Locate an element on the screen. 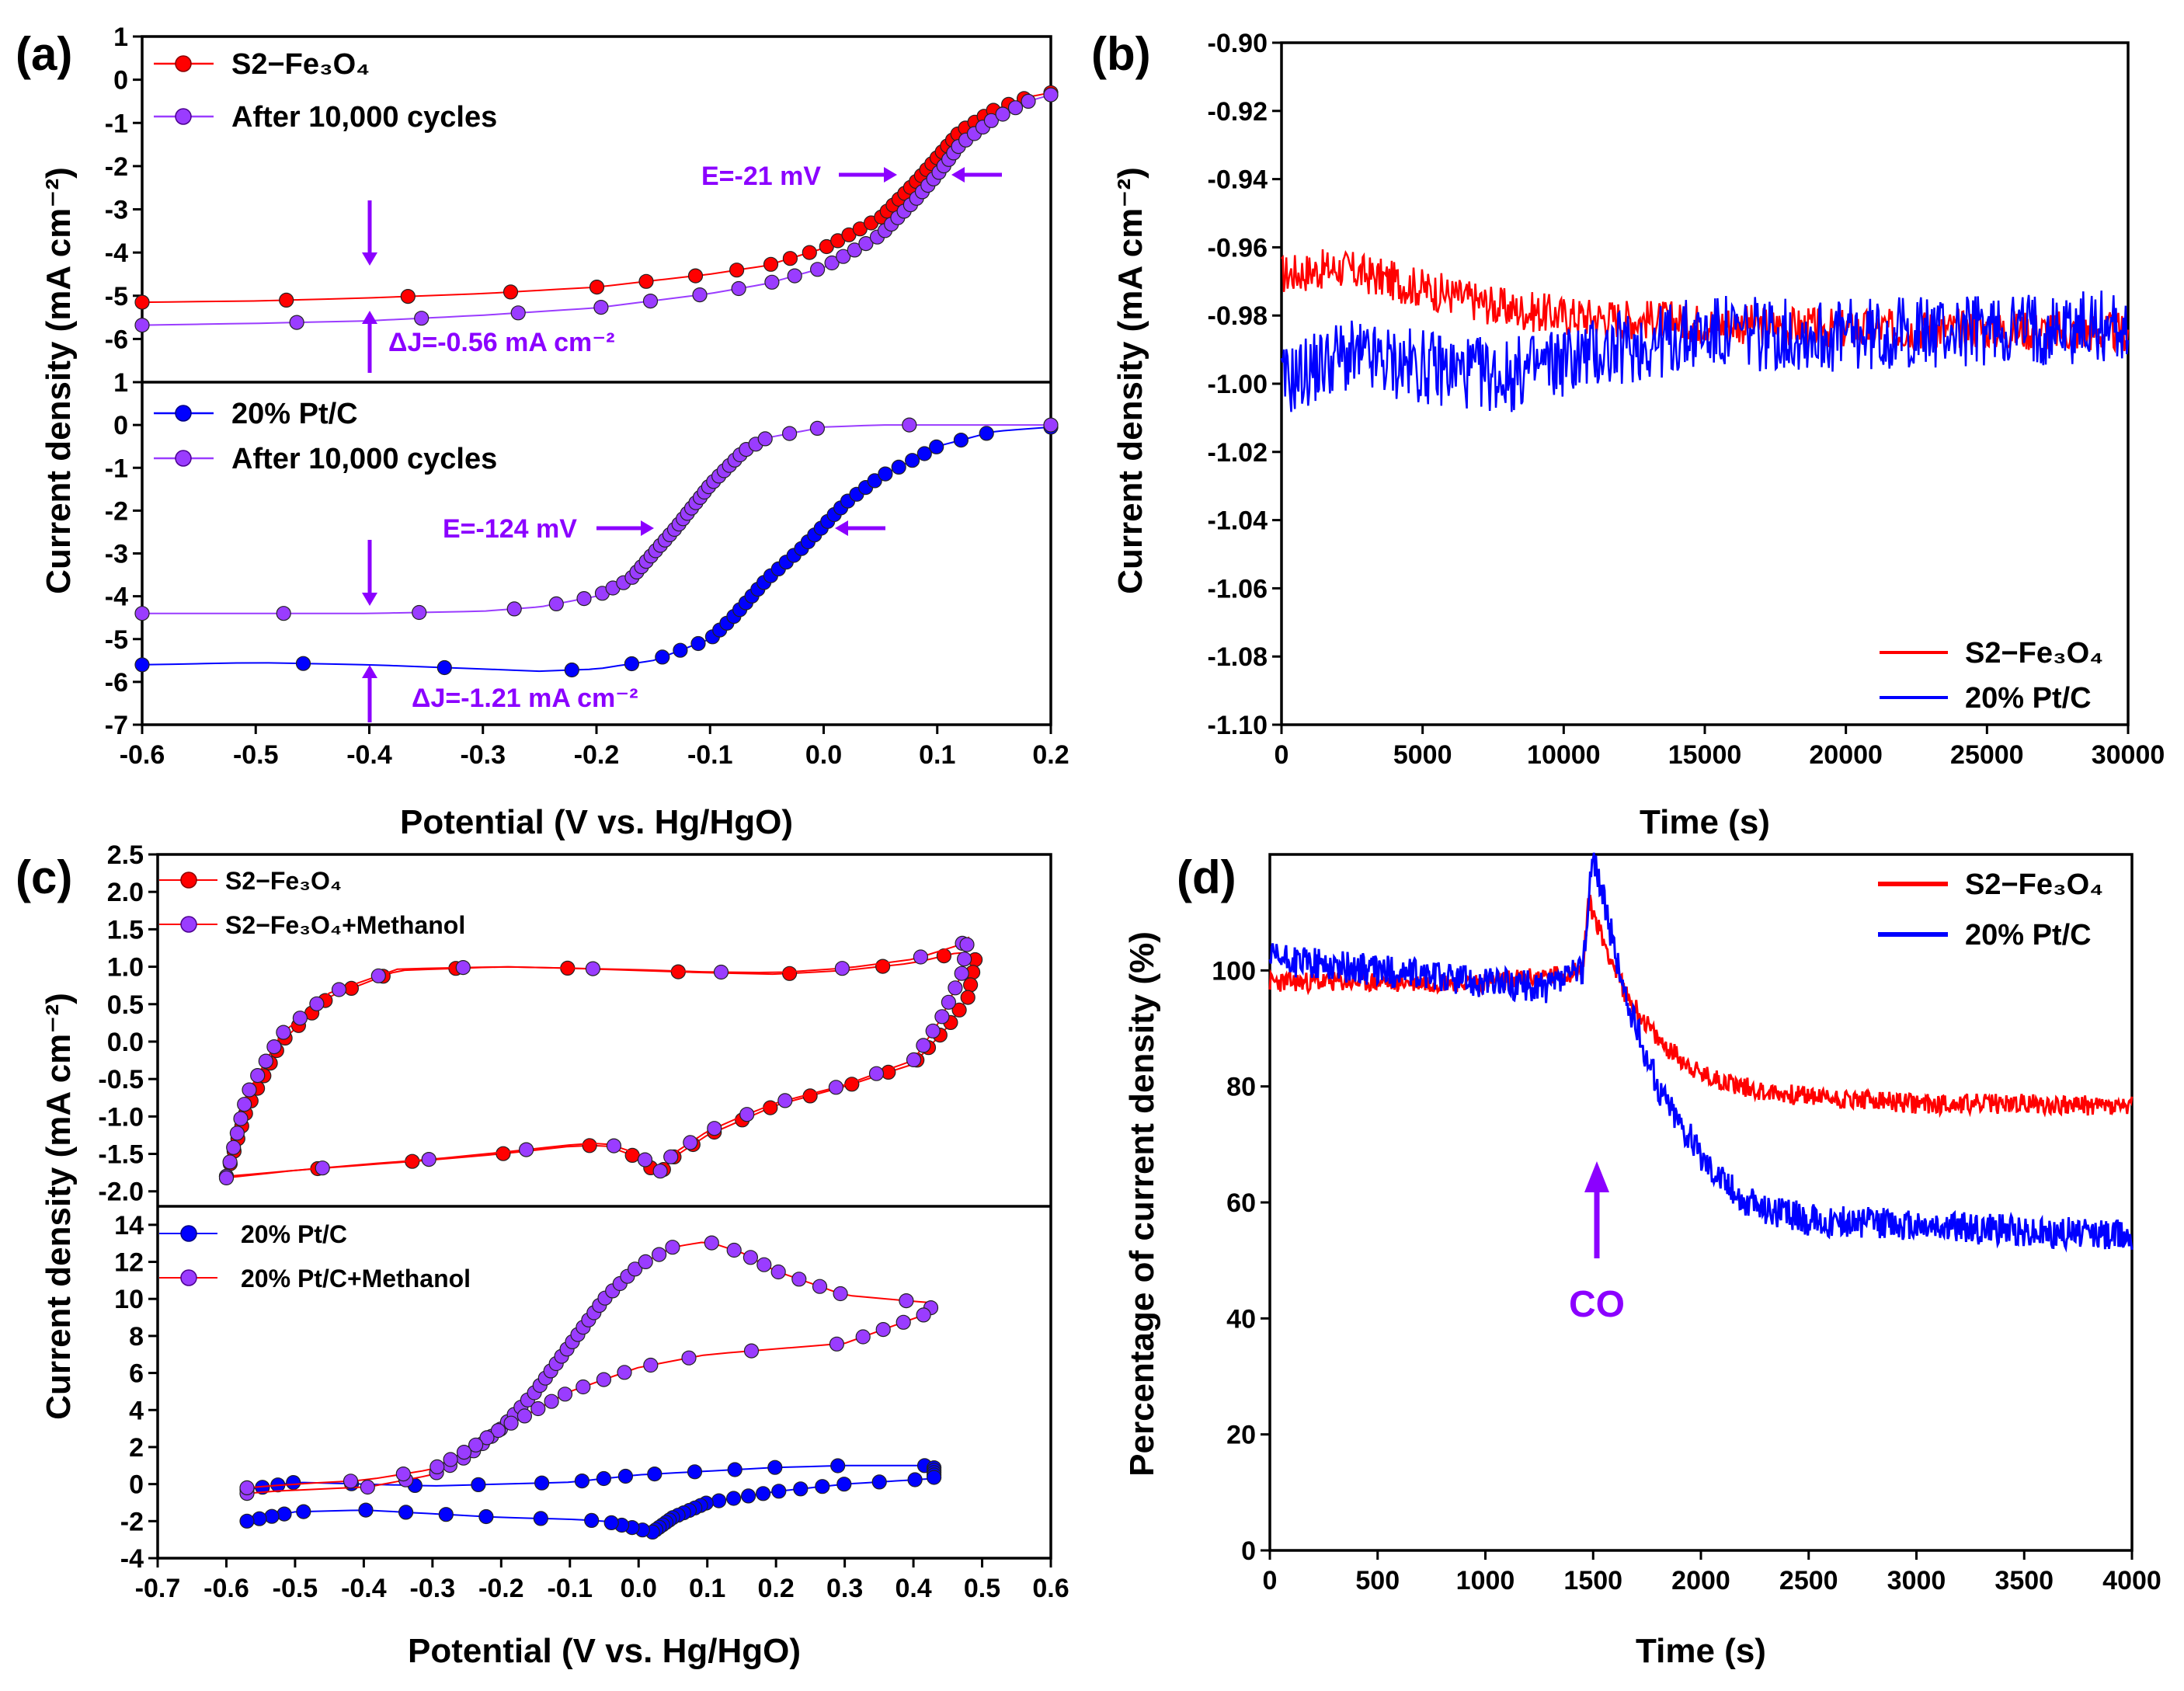 This screenshot has height=1691, width=2184. panel-a-bottom-ytick-label: -3 is located at coordinates (117, 554).